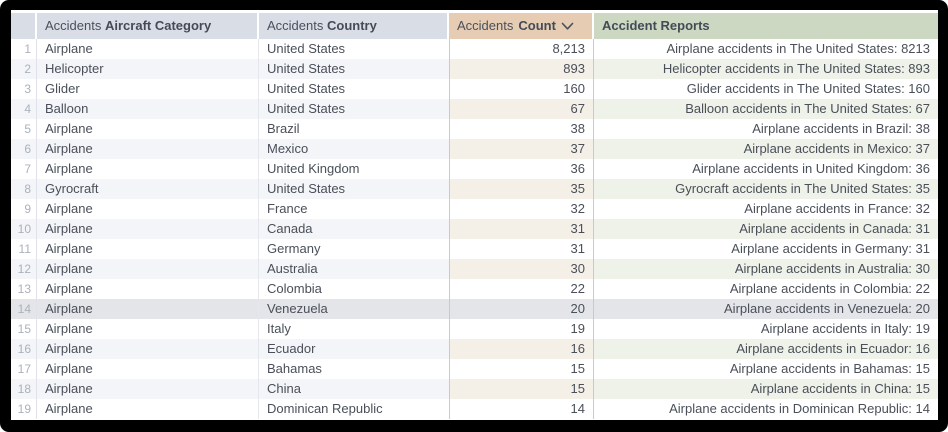 The height and width of the screenshot is (432, 948). I want to click on cell-aircraft-category: Balloon, so click(148, 109).